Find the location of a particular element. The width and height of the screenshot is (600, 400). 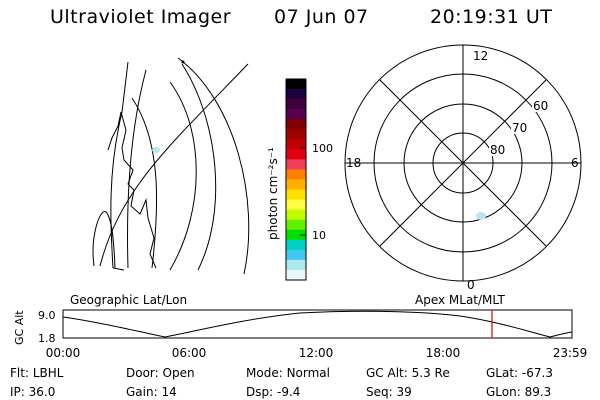

mlt-label-6: 6 is located at coordinates (575, 163).